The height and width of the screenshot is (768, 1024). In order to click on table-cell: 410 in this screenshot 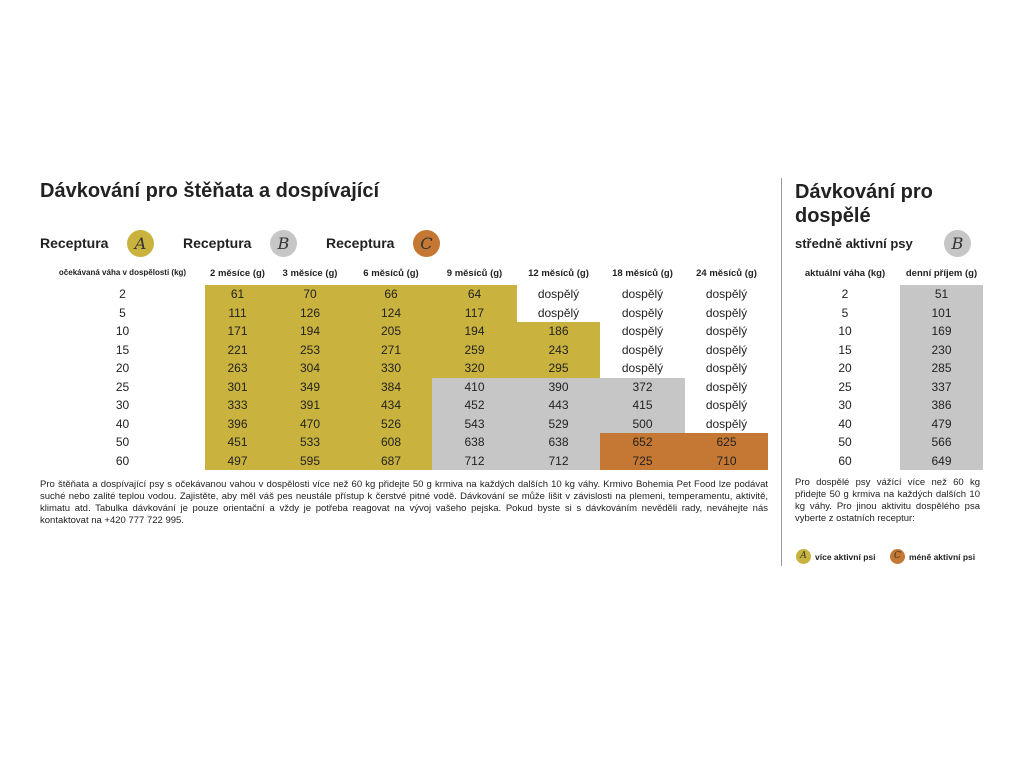, I will do `click(474, 386)`.